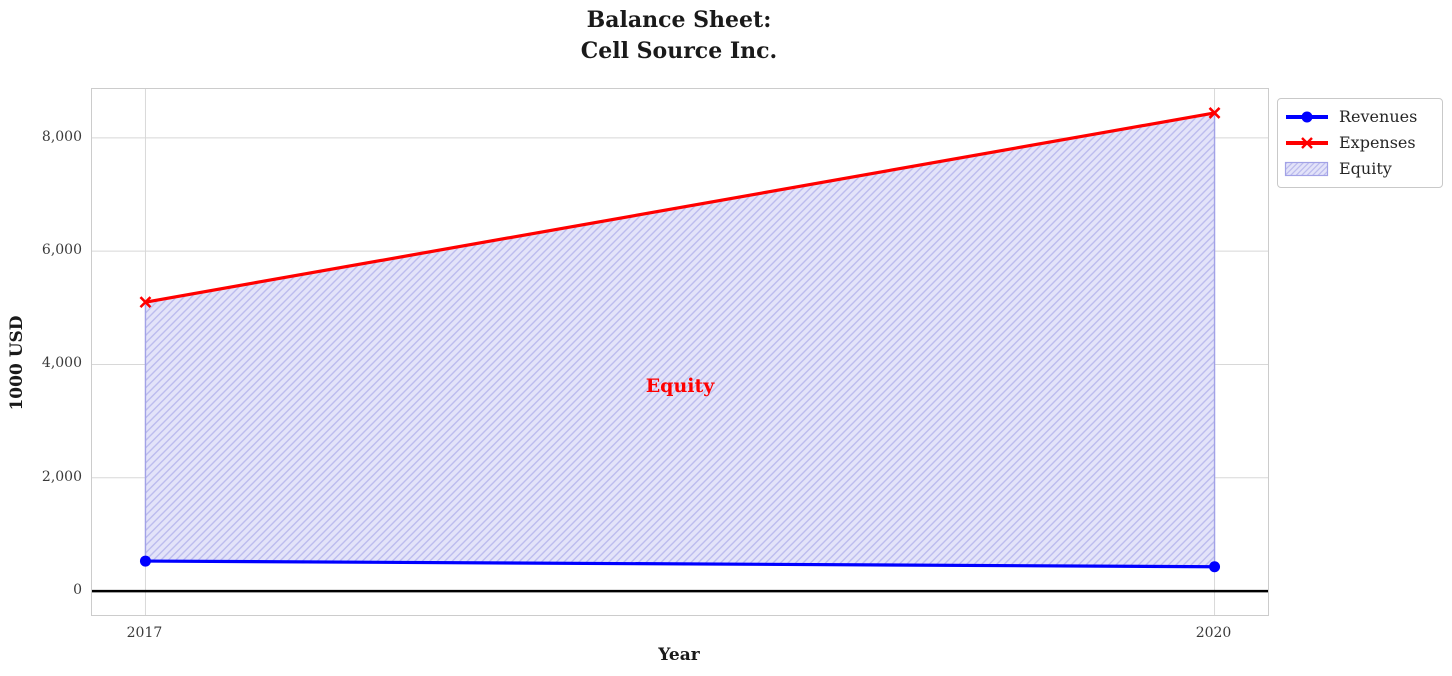 This screenshot has width=1452, height=676. What do you see at coordinates (1365, 168) in the screenshot?
I see `legend-label-equity: Equity` at bounding box center [1365, 168].